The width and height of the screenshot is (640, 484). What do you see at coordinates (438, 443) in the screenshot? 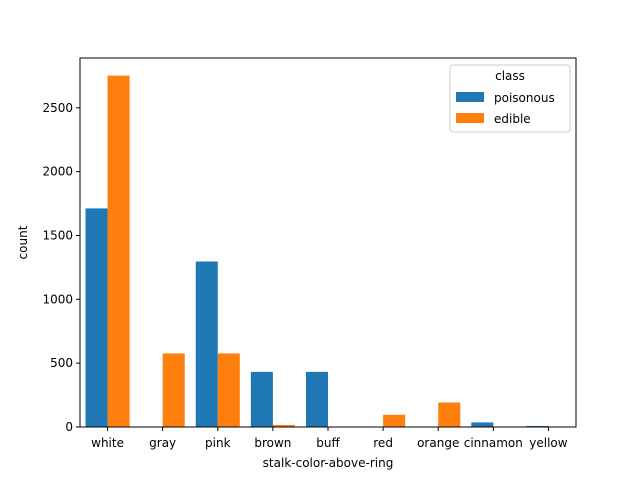
I see `x-tick-label-orange: orange` at bounding box center [438, 443].